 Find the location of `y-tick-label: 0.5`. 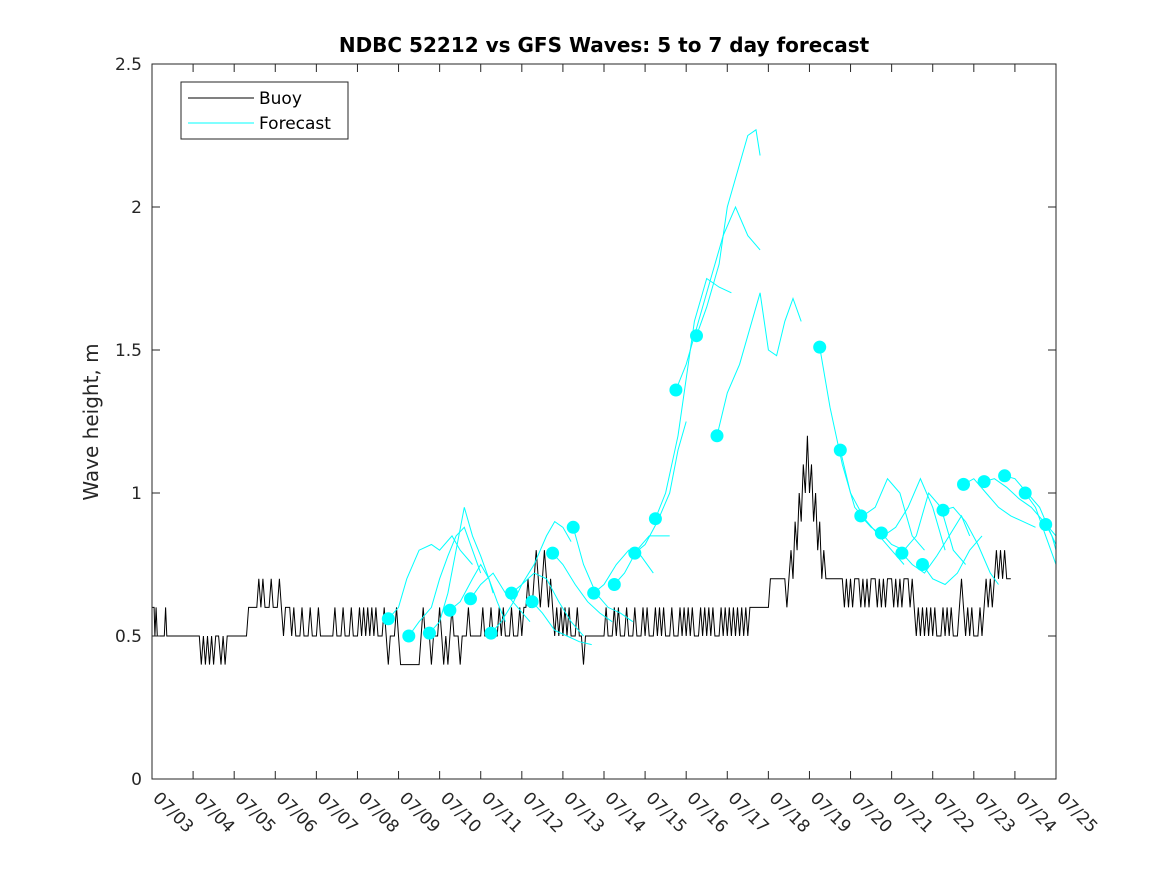

y-tick-label: 0.5 is located at coordinates (128, 637).